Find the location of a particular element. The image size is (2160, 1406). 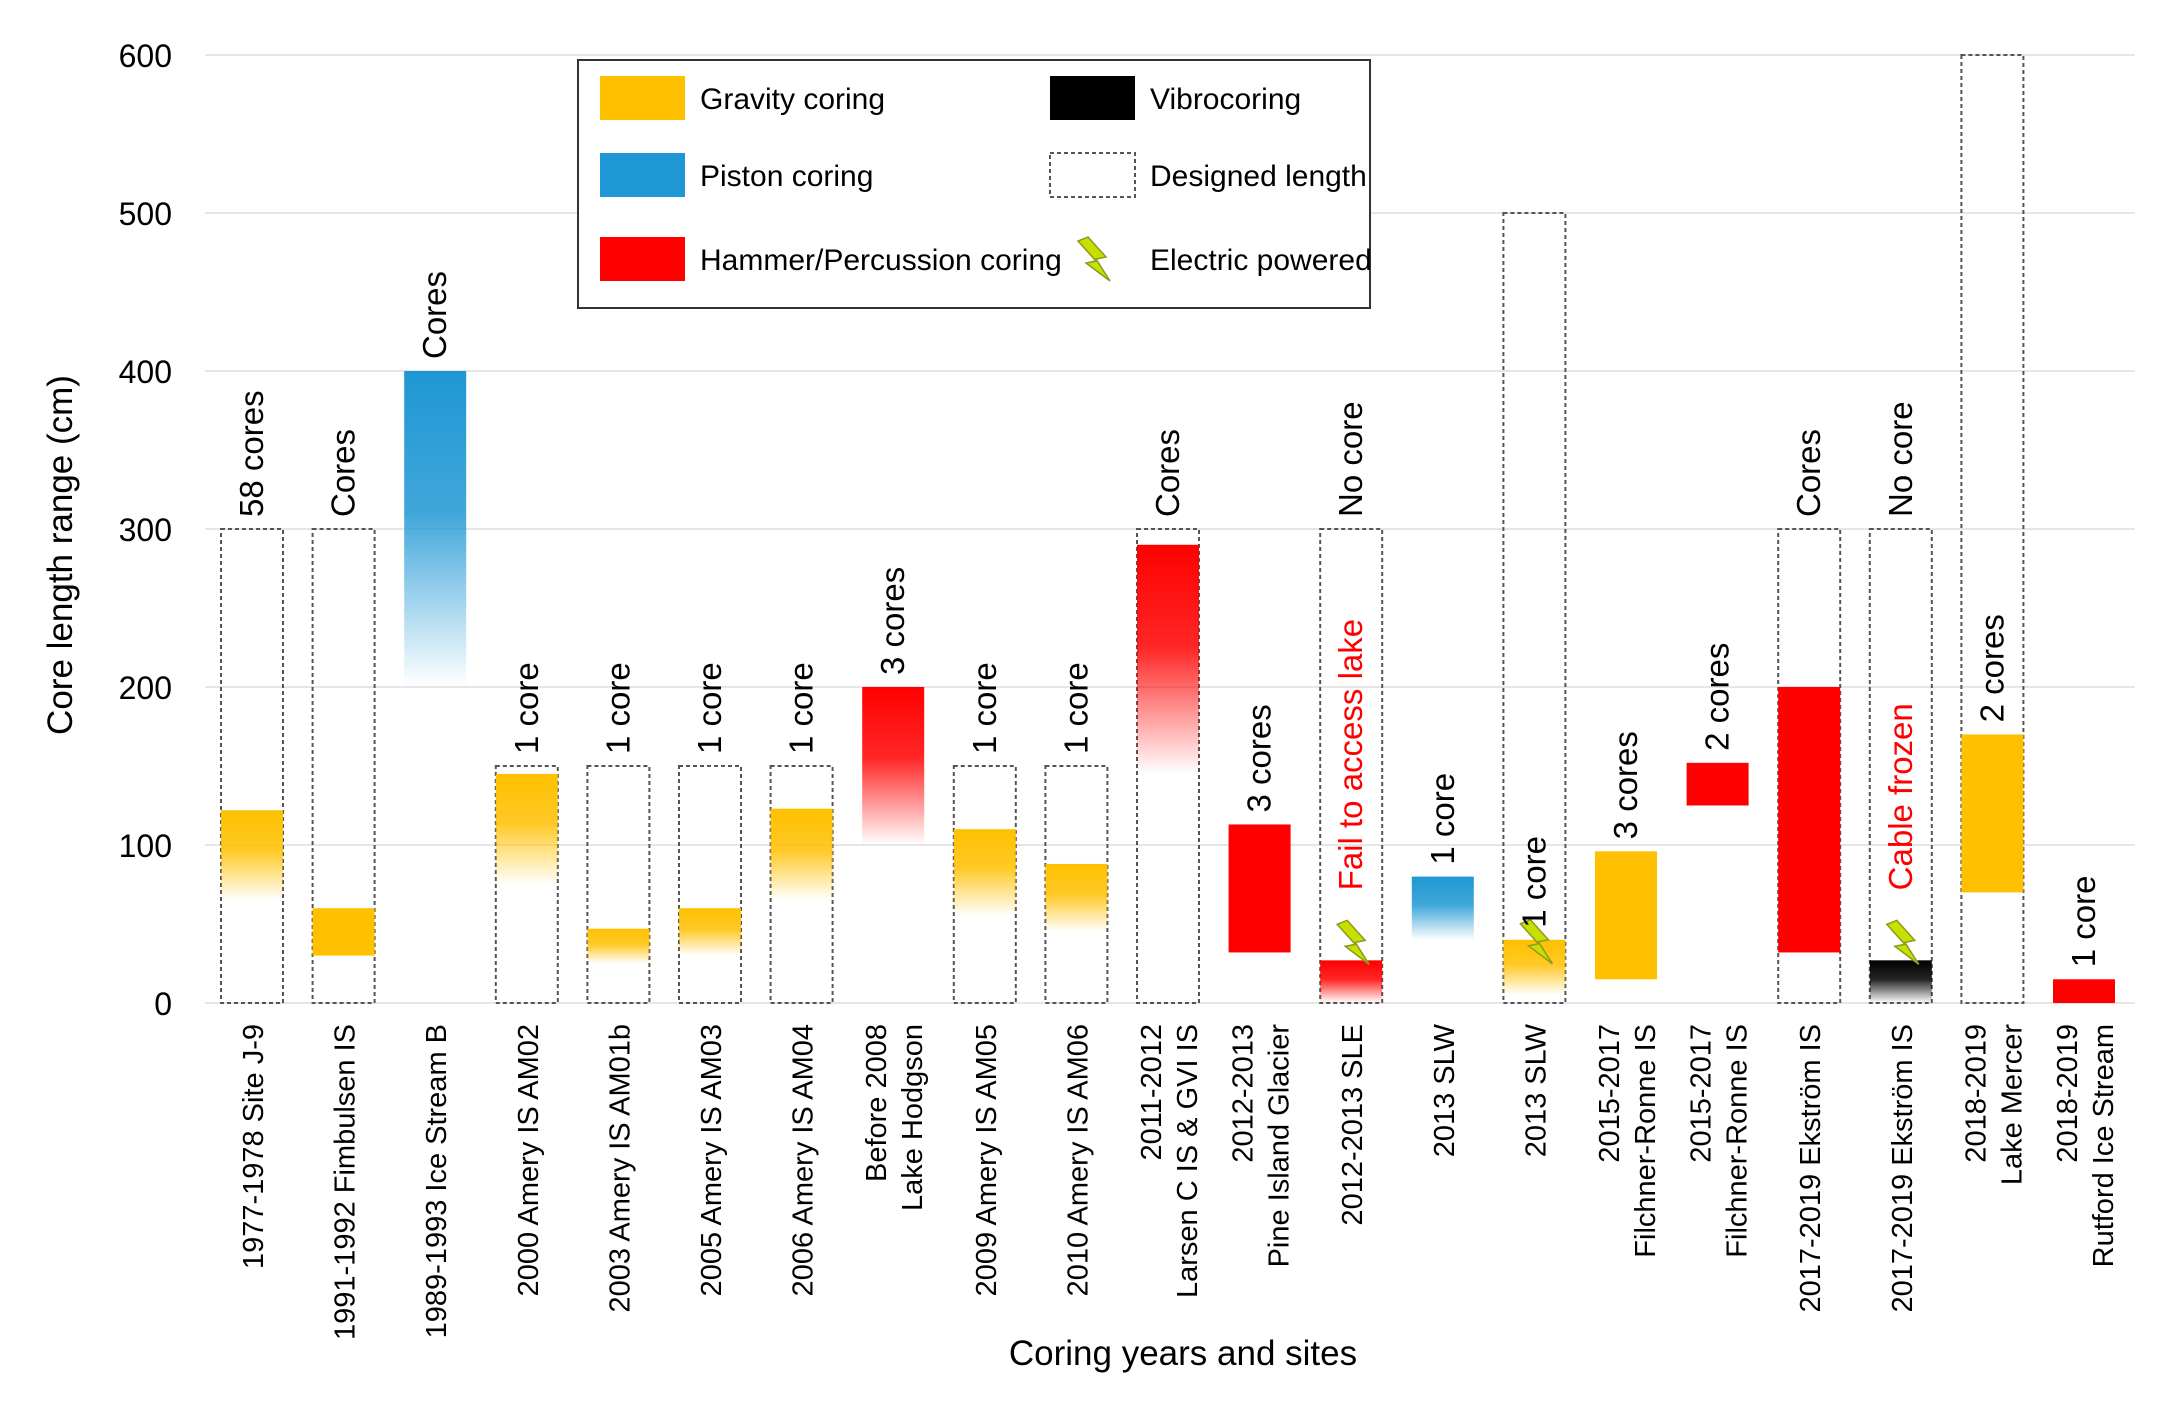

y-axis: 0 100 200 300 400 500 600 is located at coordinates (145, 530).